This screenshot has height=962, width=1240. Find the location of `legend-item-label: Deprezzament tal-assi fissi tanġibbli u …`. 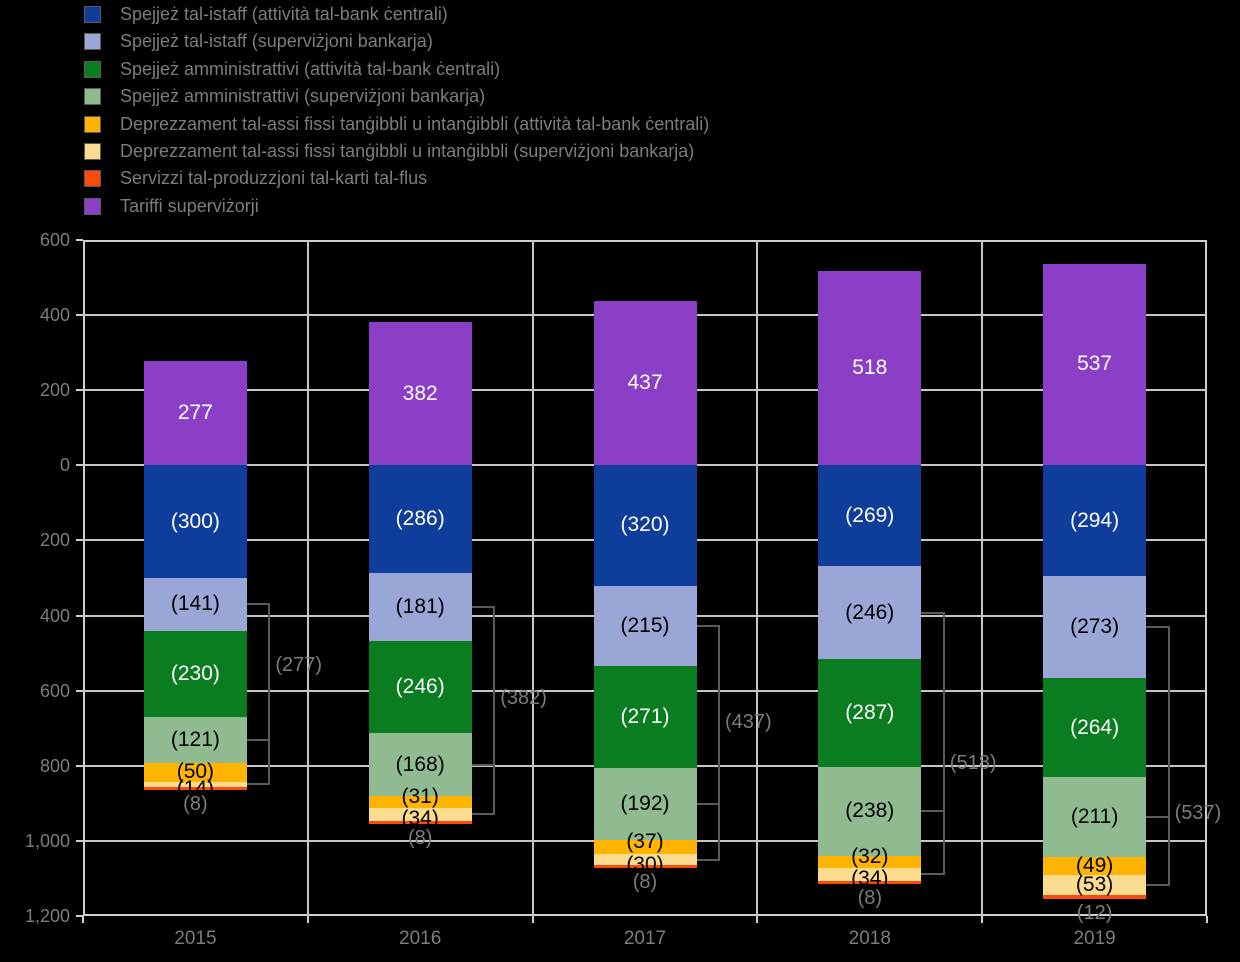

legend-item-label: Deprezzament tal-assi fissi tanġibbli u … is located at coordinates (415, 124).